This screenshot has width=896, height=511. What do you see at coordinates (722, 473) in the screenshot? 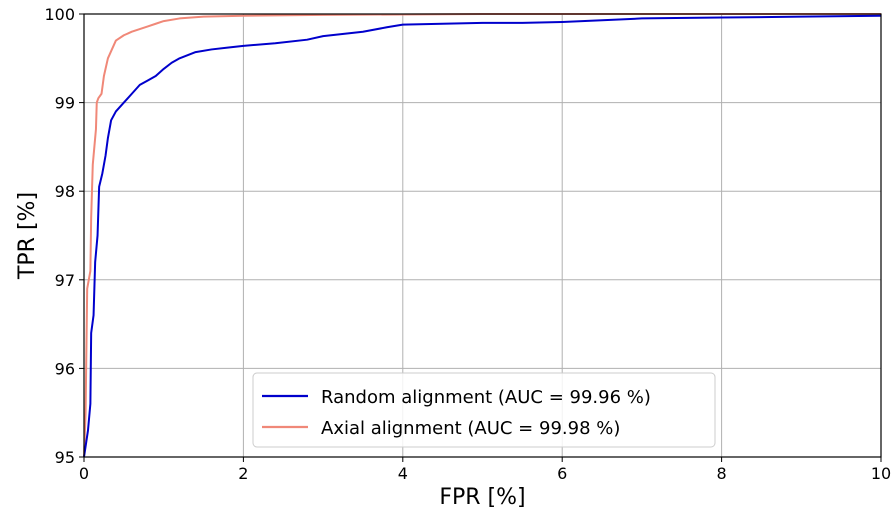
I see `x-tick-label: 8` at bounding box center [722, 473].